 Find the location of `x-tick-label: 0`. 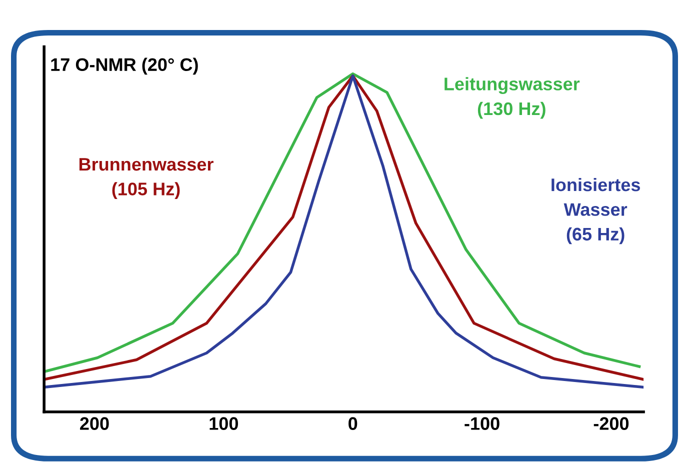

x-tick-label: 0 is located at coordinates (353, 423).